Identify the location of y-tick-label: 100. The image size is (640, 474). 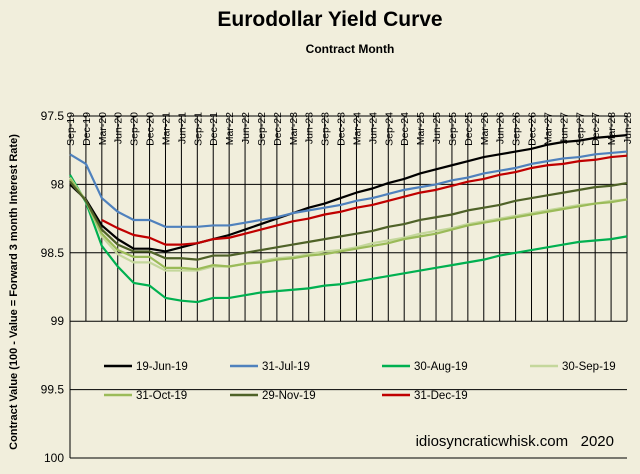
(54, 458).